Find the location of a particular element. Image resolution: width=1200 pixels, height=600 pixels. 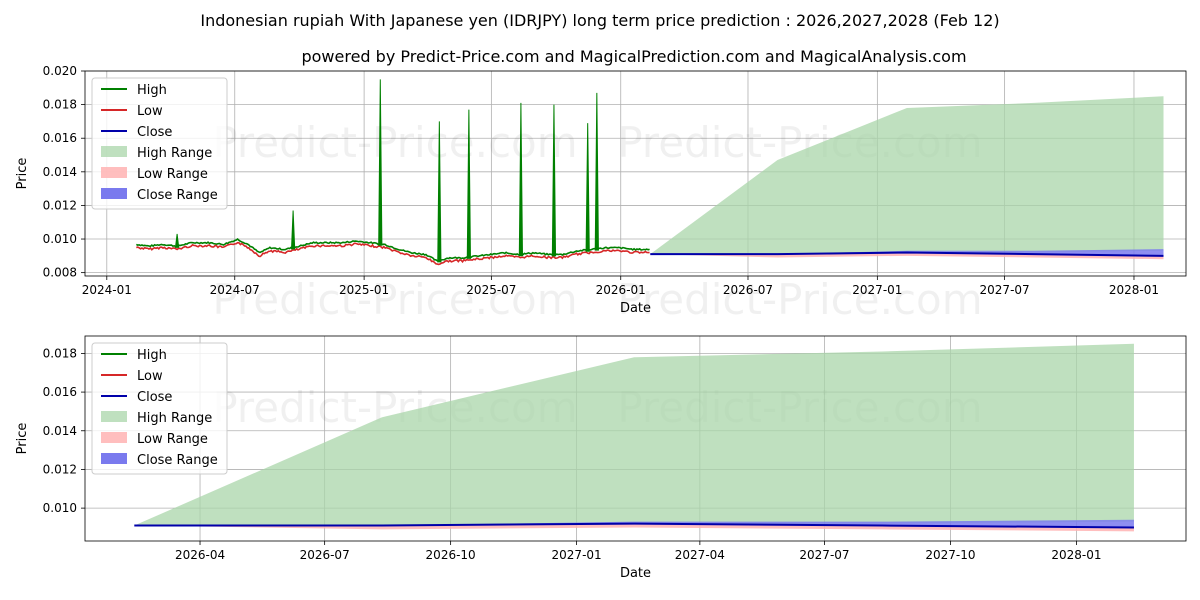

x-tick-label: 2026-10 is located at coordinates (451, 555).